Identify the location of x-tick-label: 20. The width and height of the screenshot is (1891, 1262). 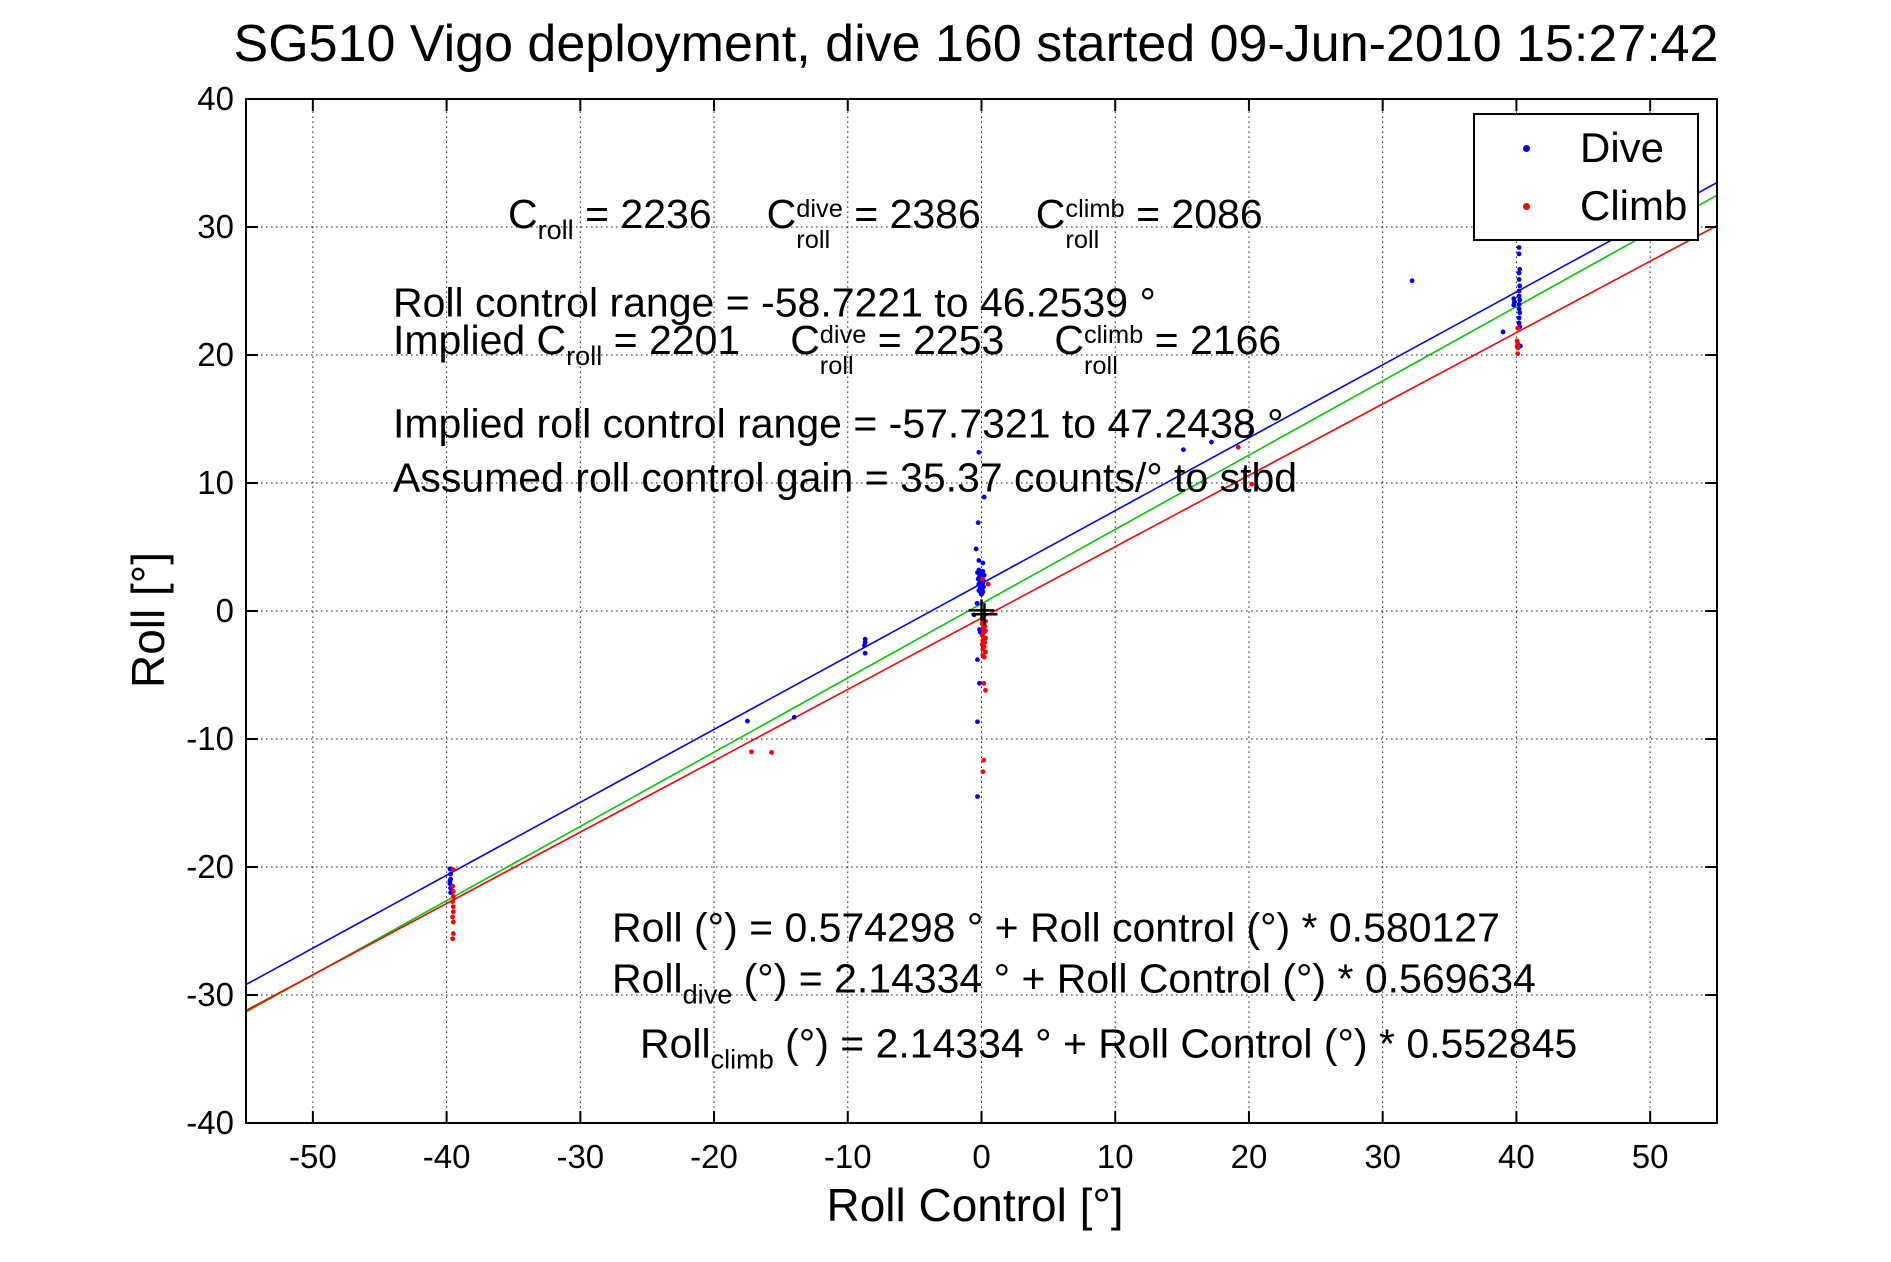
(1249, 1156).